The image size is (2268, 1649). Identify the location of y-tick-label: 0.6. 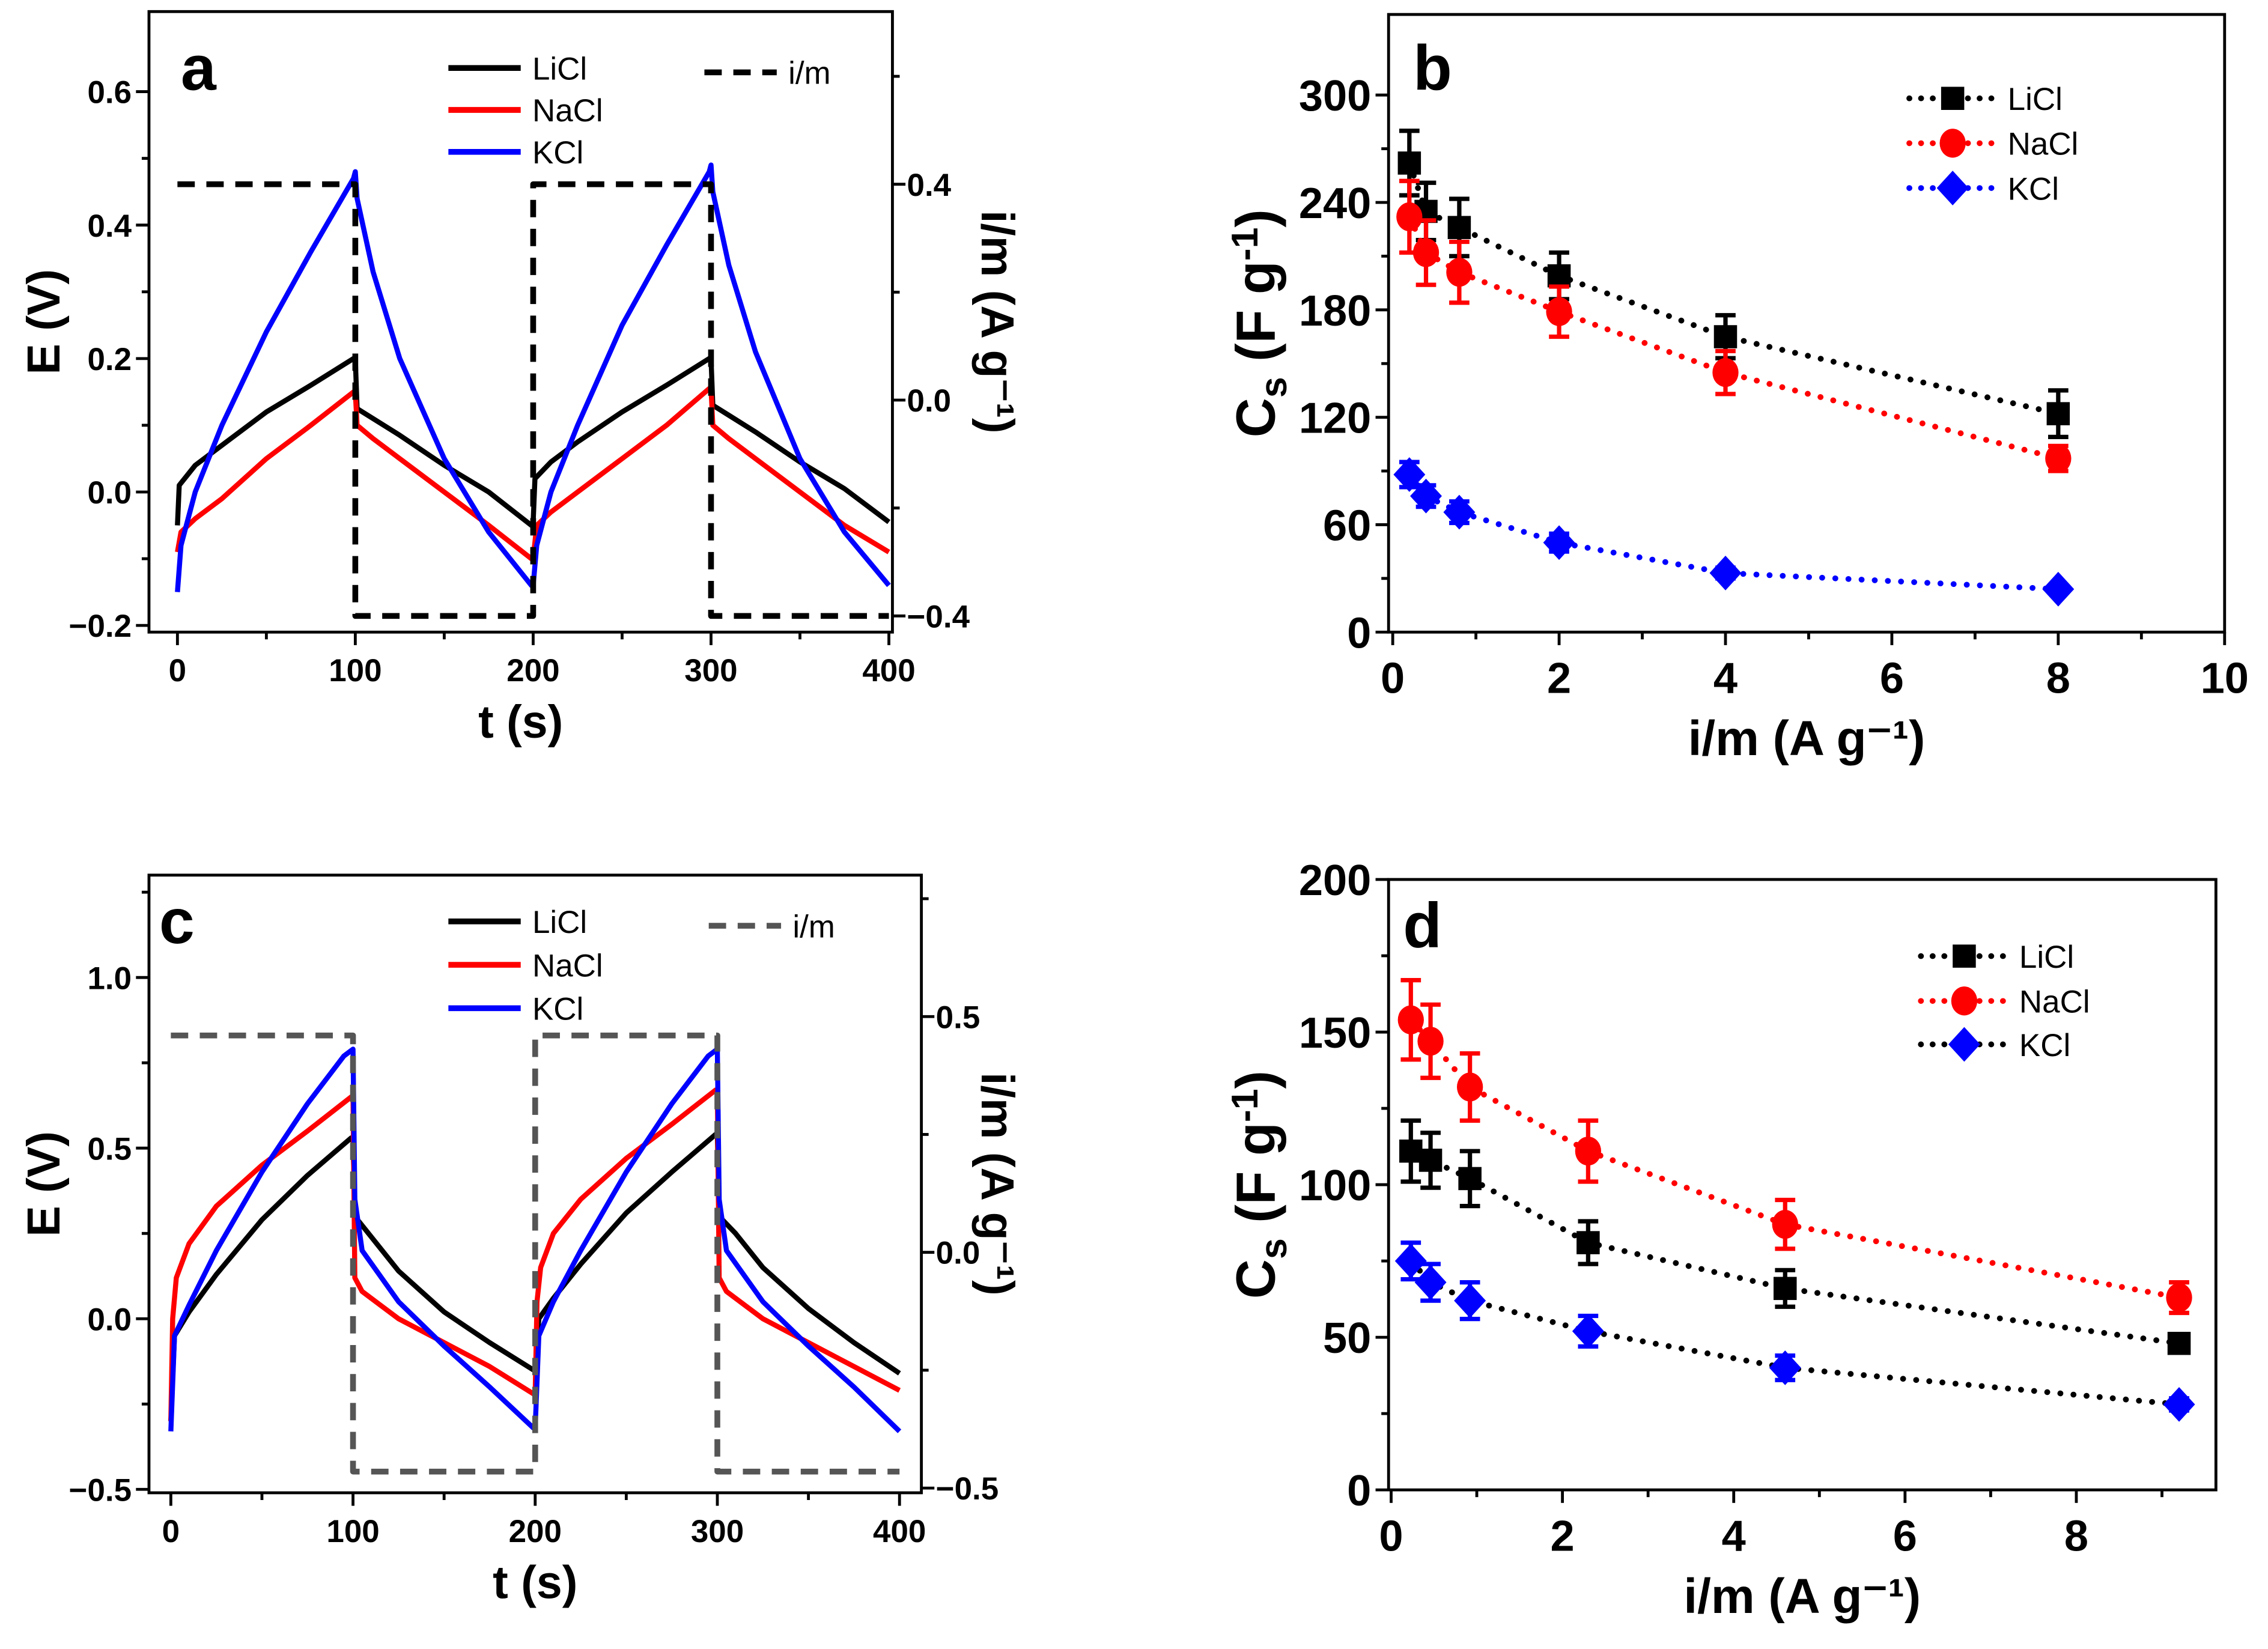
(110, 93).